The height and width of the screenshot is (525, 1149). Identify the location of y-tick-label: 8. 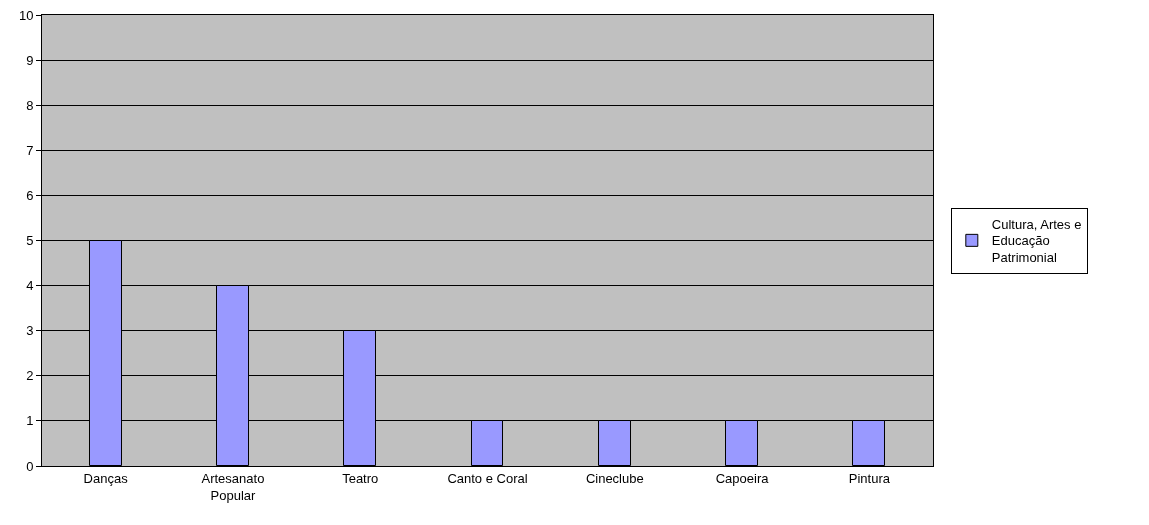
(30, 105).